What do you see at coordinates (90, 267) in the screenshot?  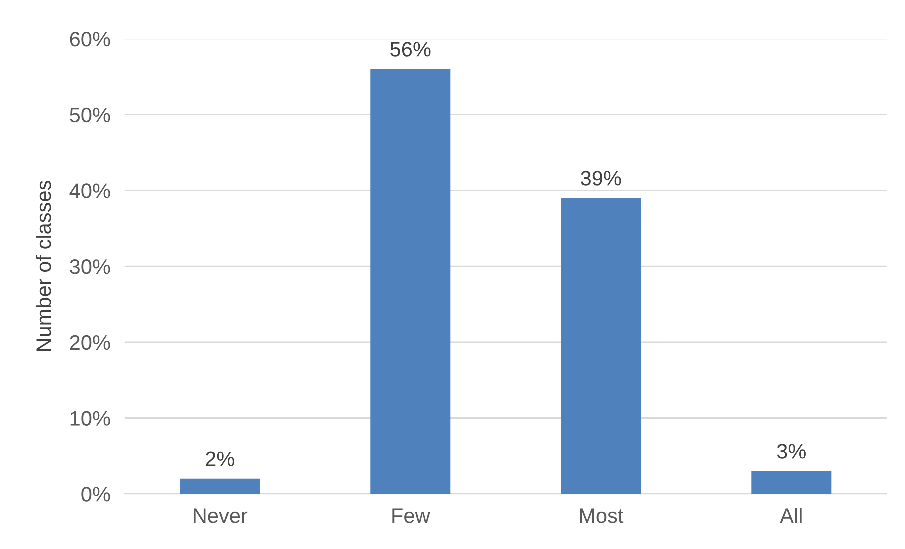 I see `y-tick-label: 30%` at bounding box center [90, 267].